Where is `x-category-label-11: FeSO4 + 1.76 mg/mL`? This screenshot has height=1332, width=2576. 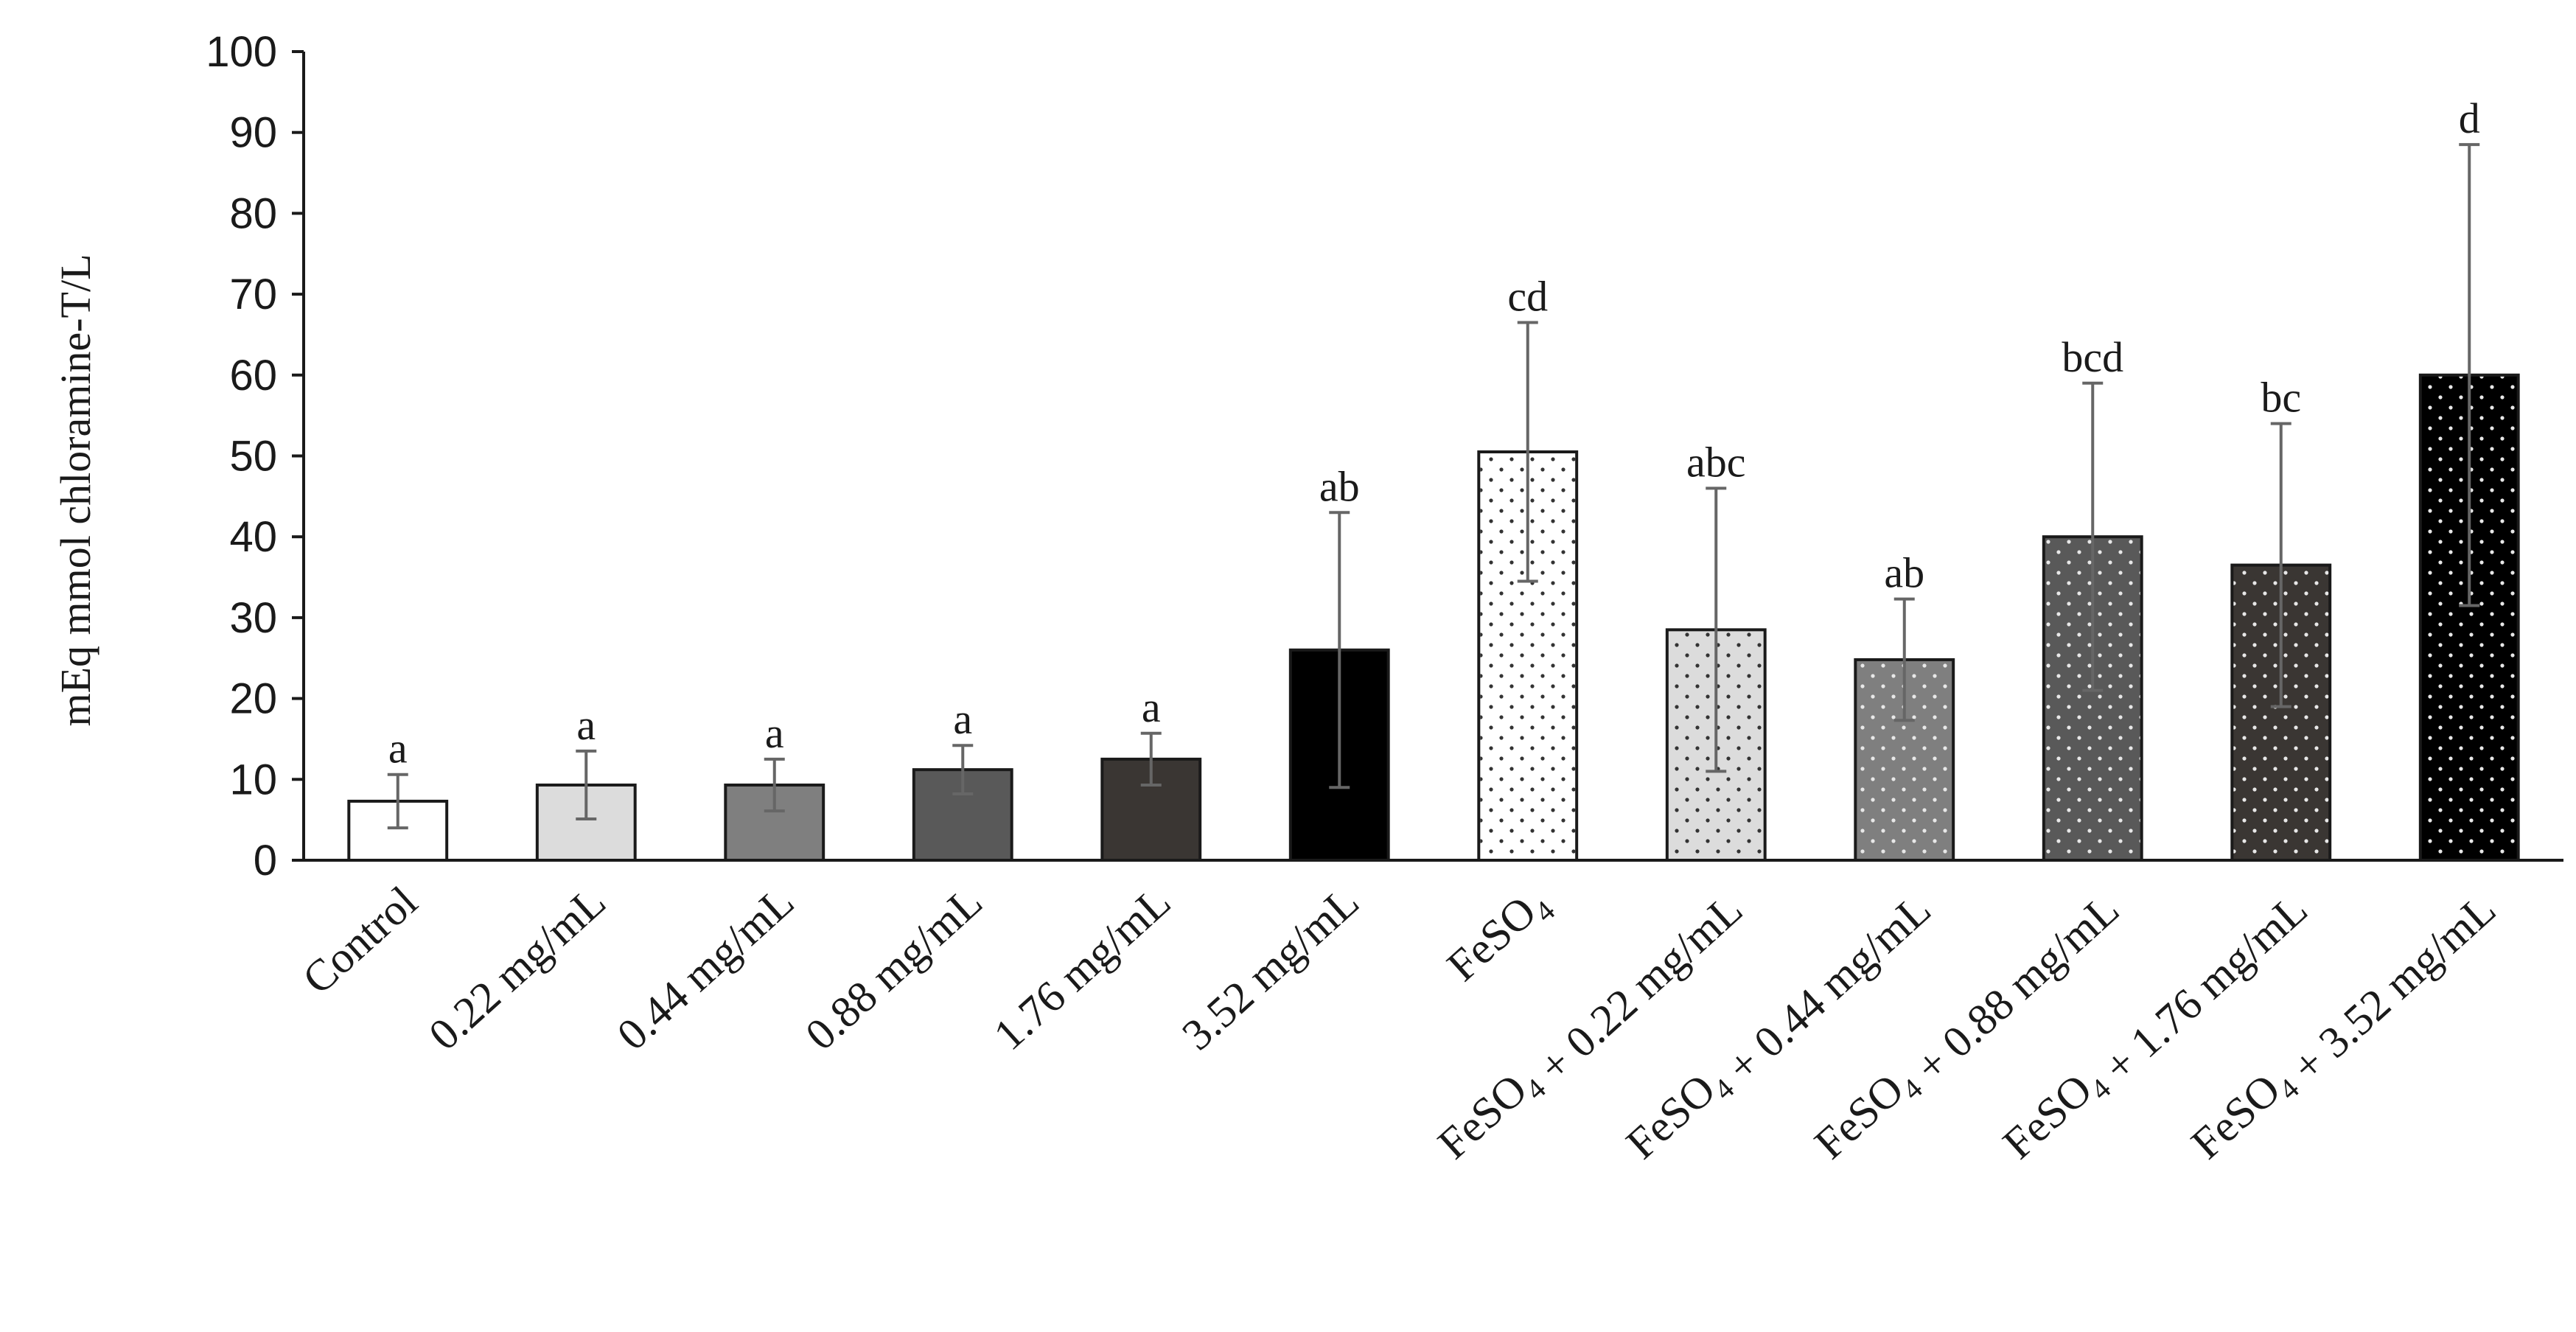
x-category-label-11: FeSO4 + 1.76 mg/mL is located at coordinates (2155, 1026).